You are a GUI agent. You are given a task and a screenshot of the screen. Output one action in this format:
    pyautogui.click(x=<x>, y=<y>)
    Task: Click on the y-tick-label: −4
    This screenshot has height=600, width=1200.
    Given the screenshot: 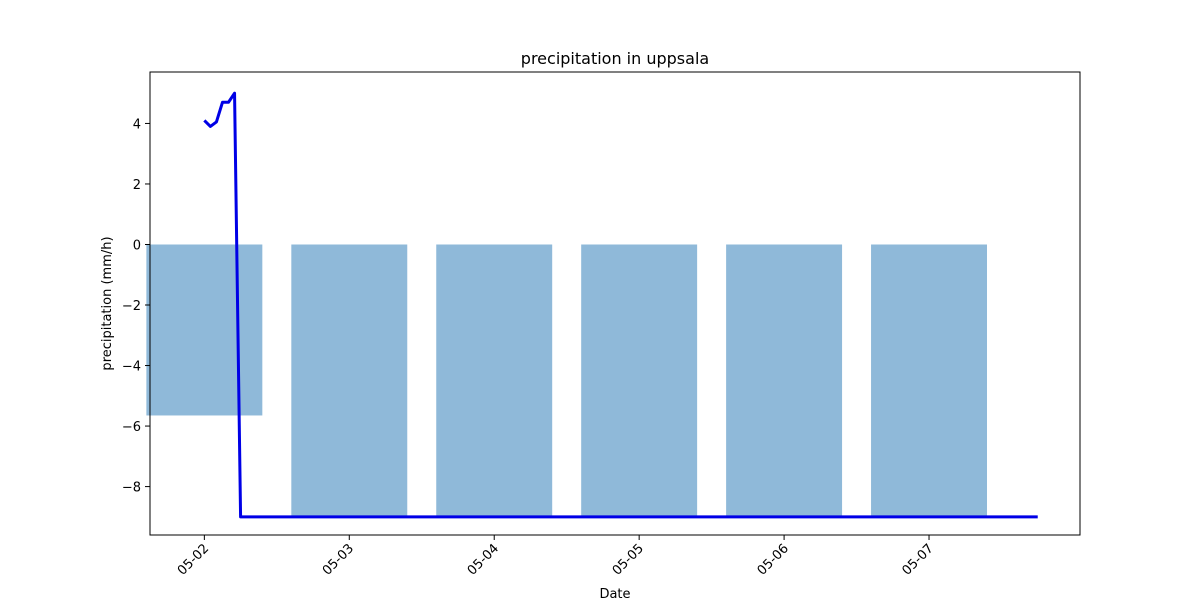 What is the action you would take?
    pyautogui.click(x=131, y=367)
    